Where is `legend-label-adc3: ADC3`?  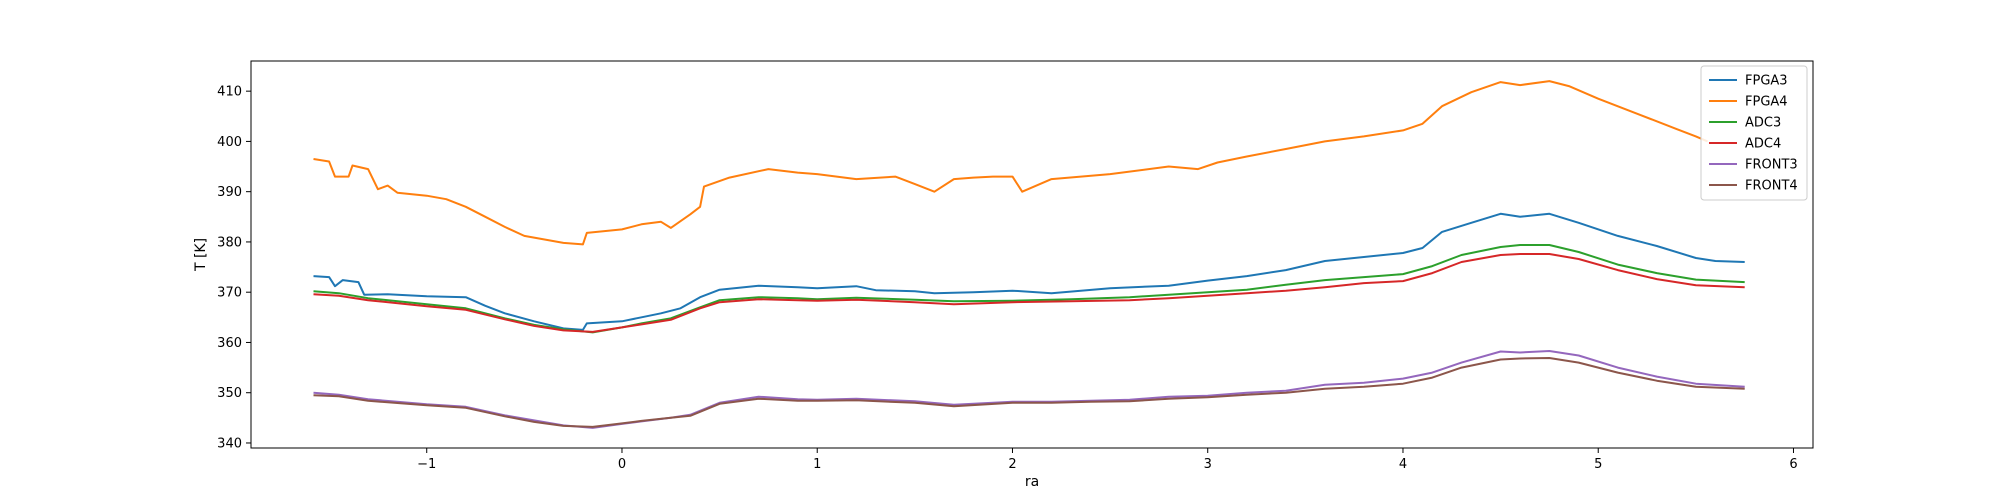 legend-label-adc3: ADC3 is located at coordinates (1763, 123).